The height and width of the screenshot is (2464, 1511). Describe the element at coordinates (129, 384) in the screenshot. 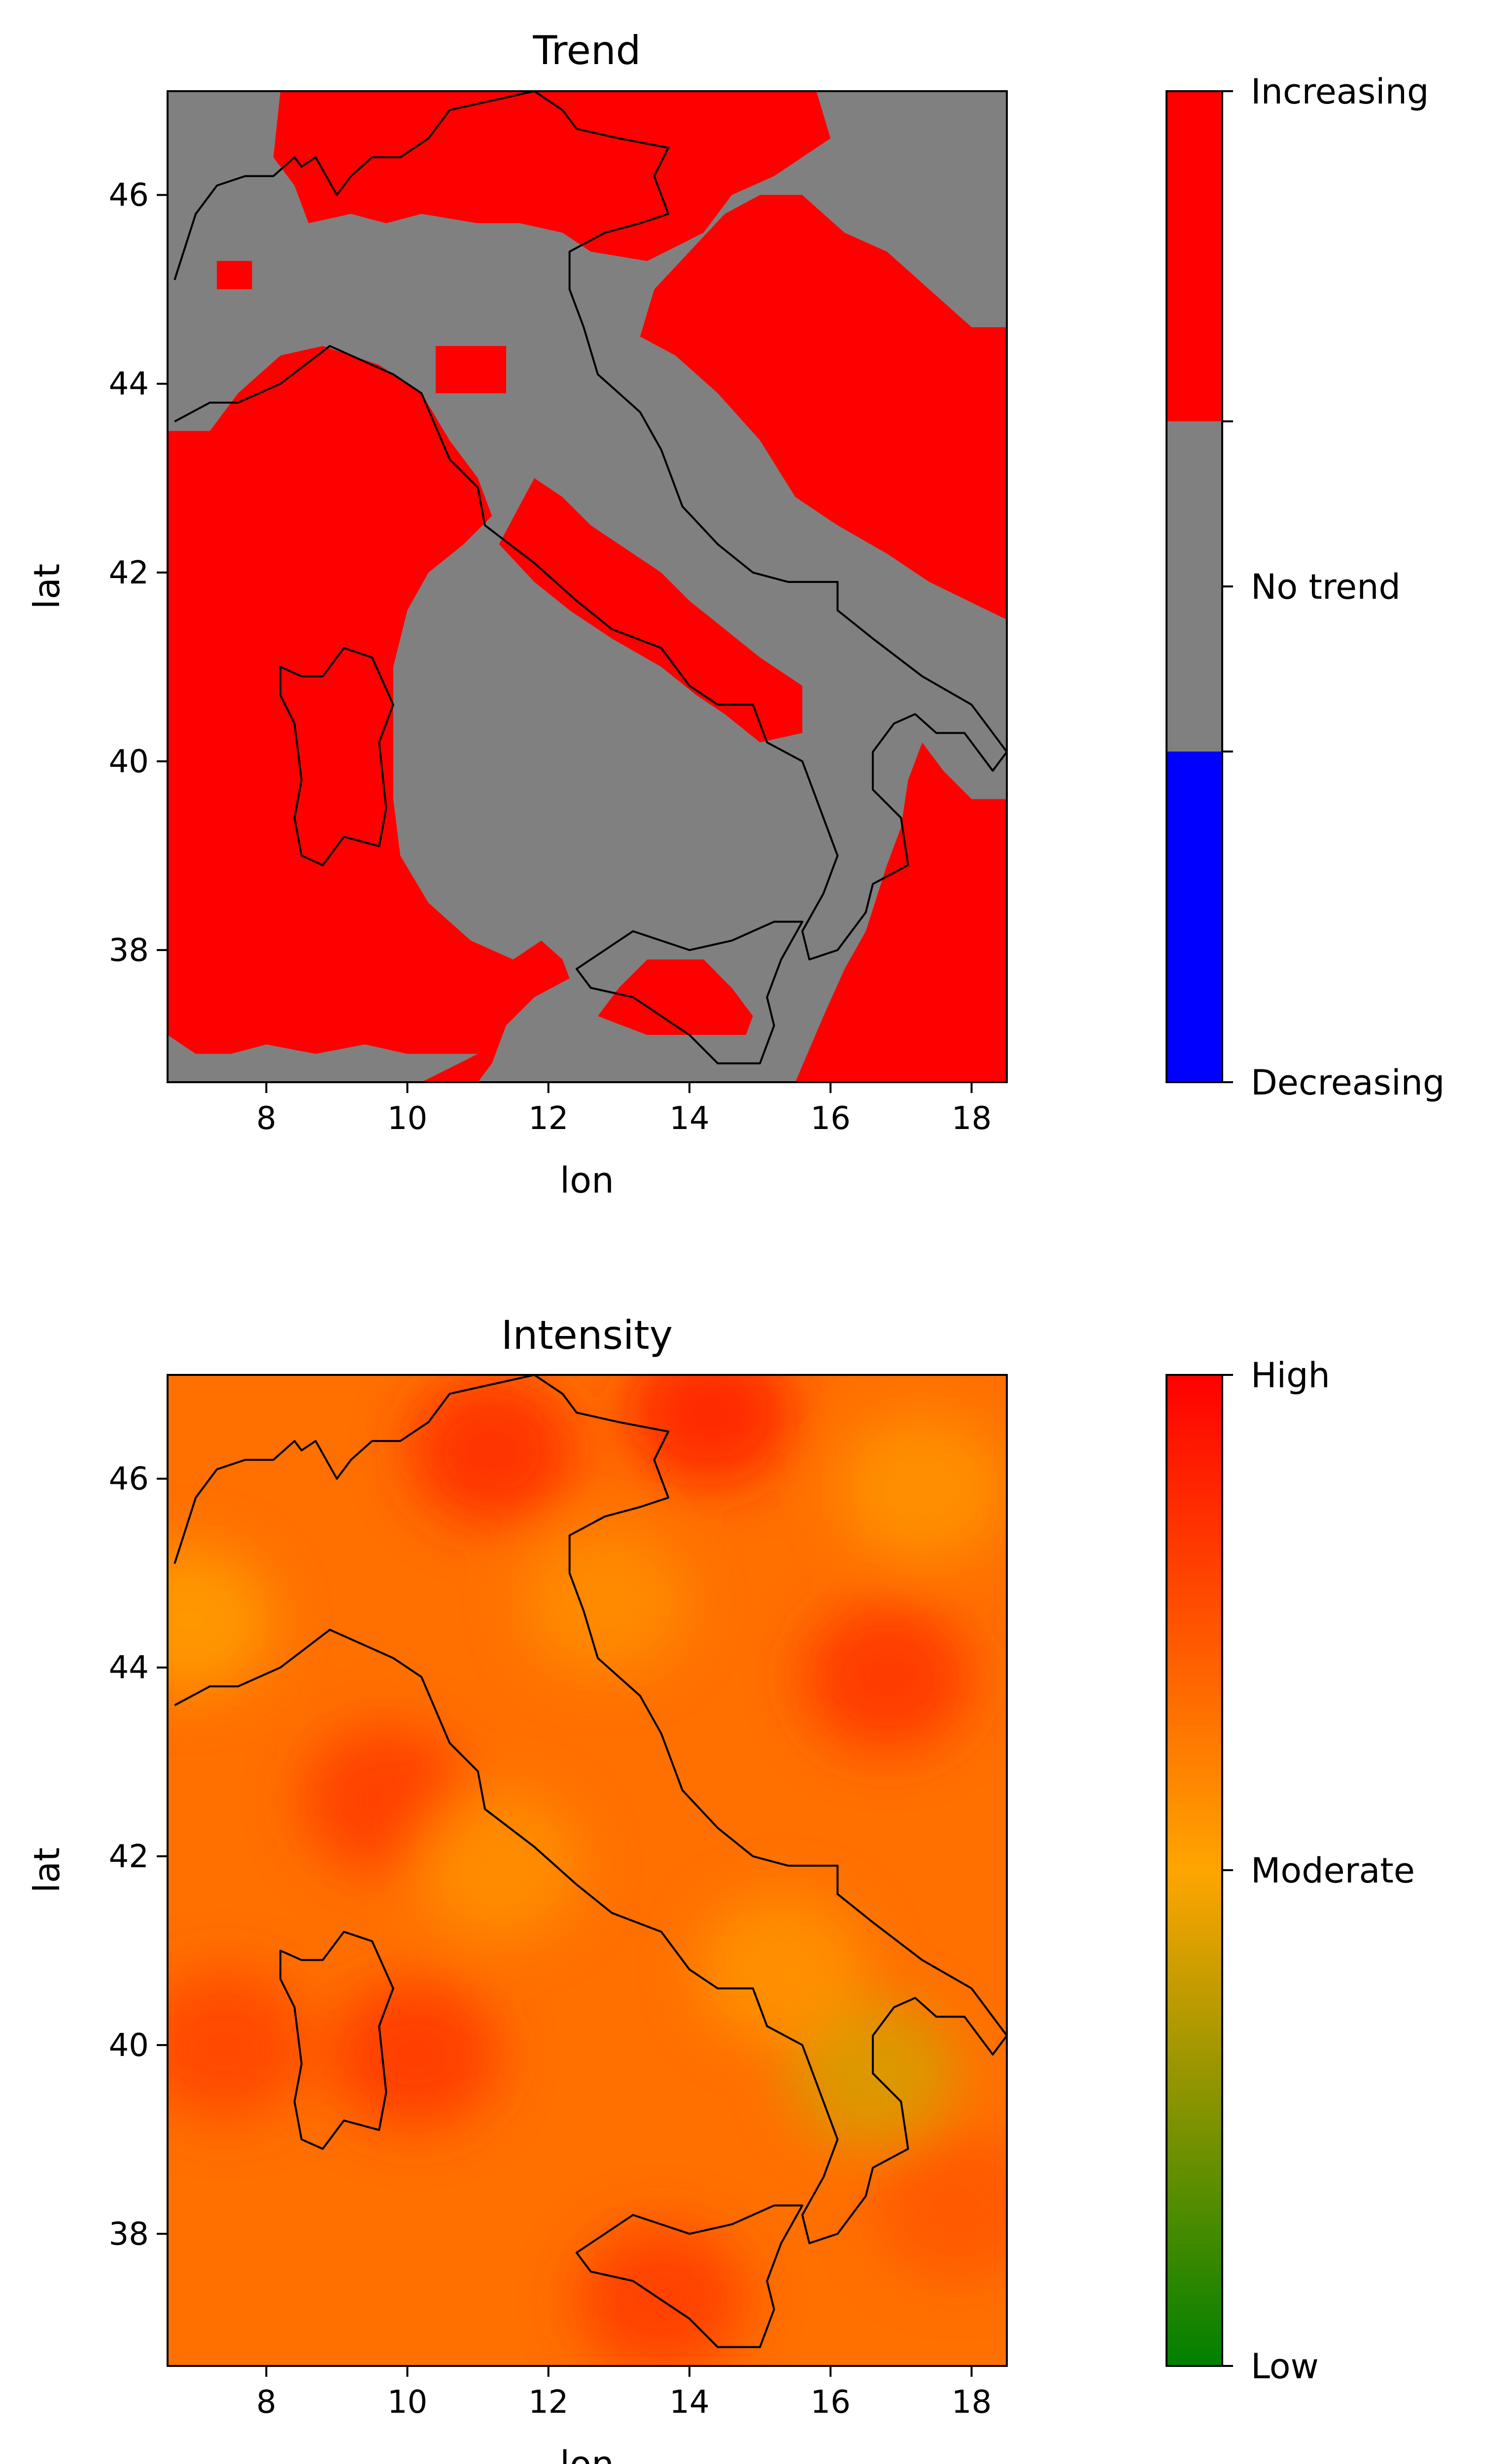

I see `trend-y-tick-label: 44` at that location.